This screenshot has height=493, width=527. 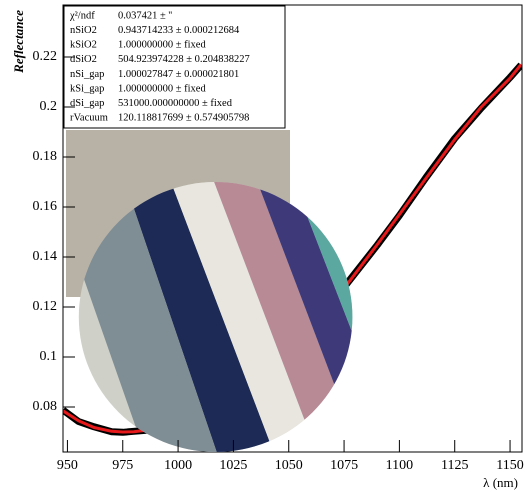 I want to click on stat-value: 504.923974228 ± 0.204838227, so click(x=184, y=59).